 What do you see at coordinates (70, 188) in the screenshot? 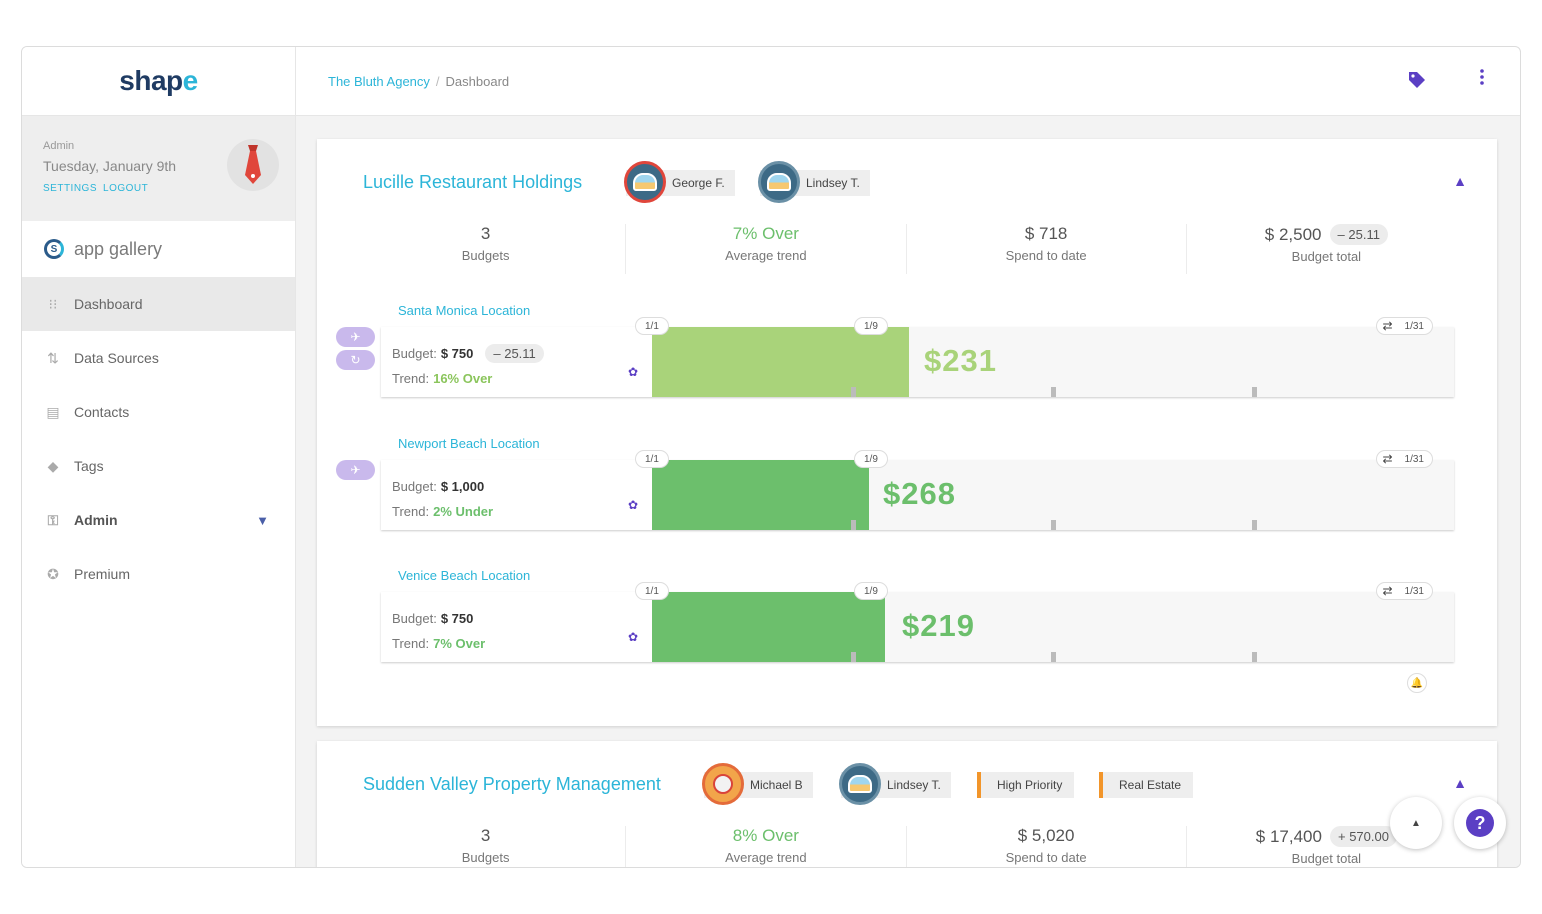
I see `settings-link: SETTINGS` at bounding box center [70, 188].